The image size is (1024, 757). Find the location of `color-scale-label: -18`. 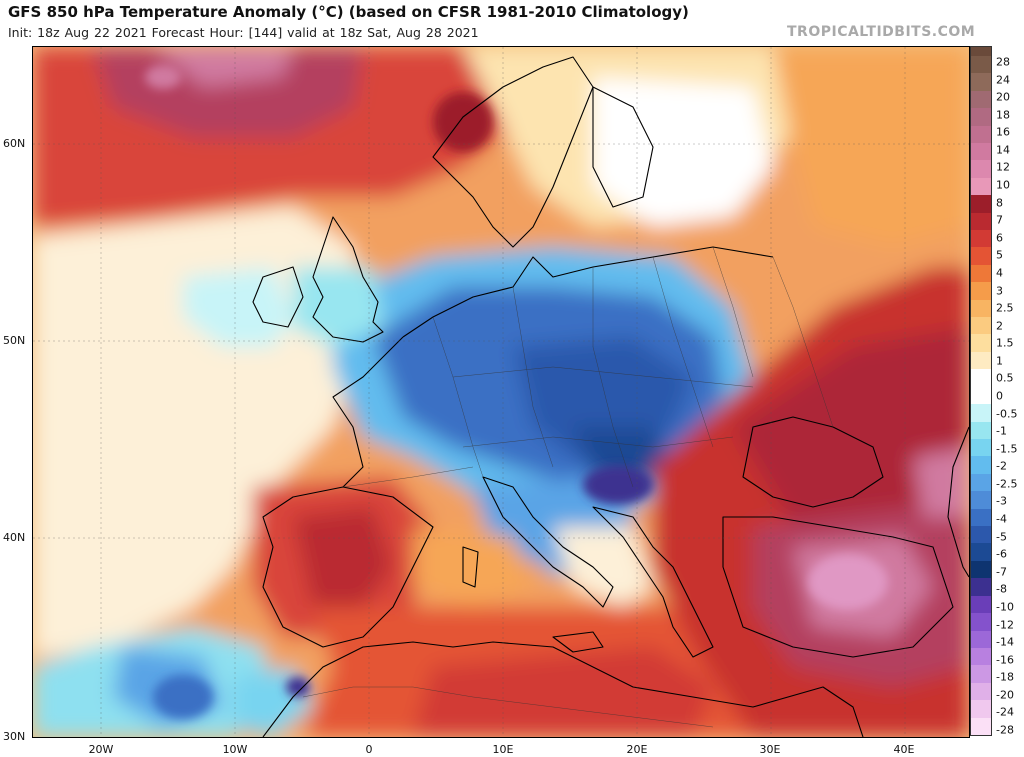

color-scale-label: -18 is located at coordinates (1005, 677).